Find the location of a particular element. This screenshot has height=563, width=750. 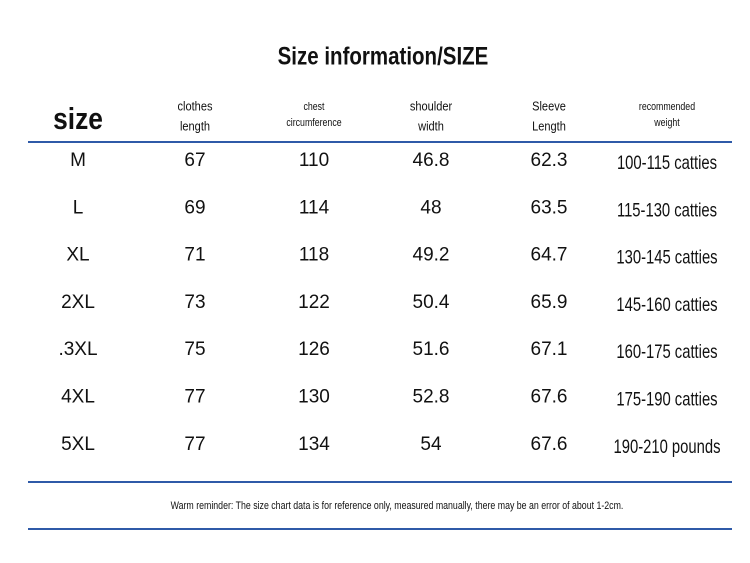

table-cell: 63.5 is located at coordinates (549, 207).